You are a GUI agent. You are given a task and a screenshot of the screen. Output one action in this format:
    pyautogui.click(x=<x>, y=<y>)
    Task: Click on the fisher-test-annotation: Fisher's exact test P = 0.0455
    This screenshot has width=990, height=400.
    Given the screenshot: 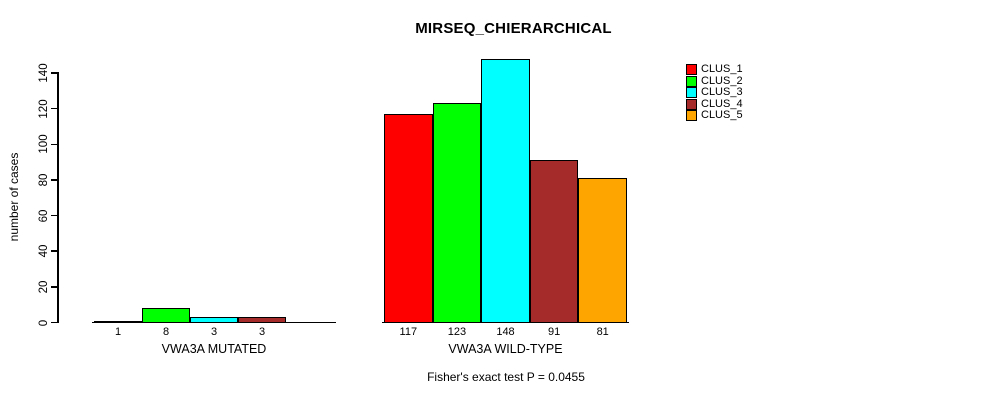 What is the action you would take?
    pyautogui.click(x=506, y=377)
    